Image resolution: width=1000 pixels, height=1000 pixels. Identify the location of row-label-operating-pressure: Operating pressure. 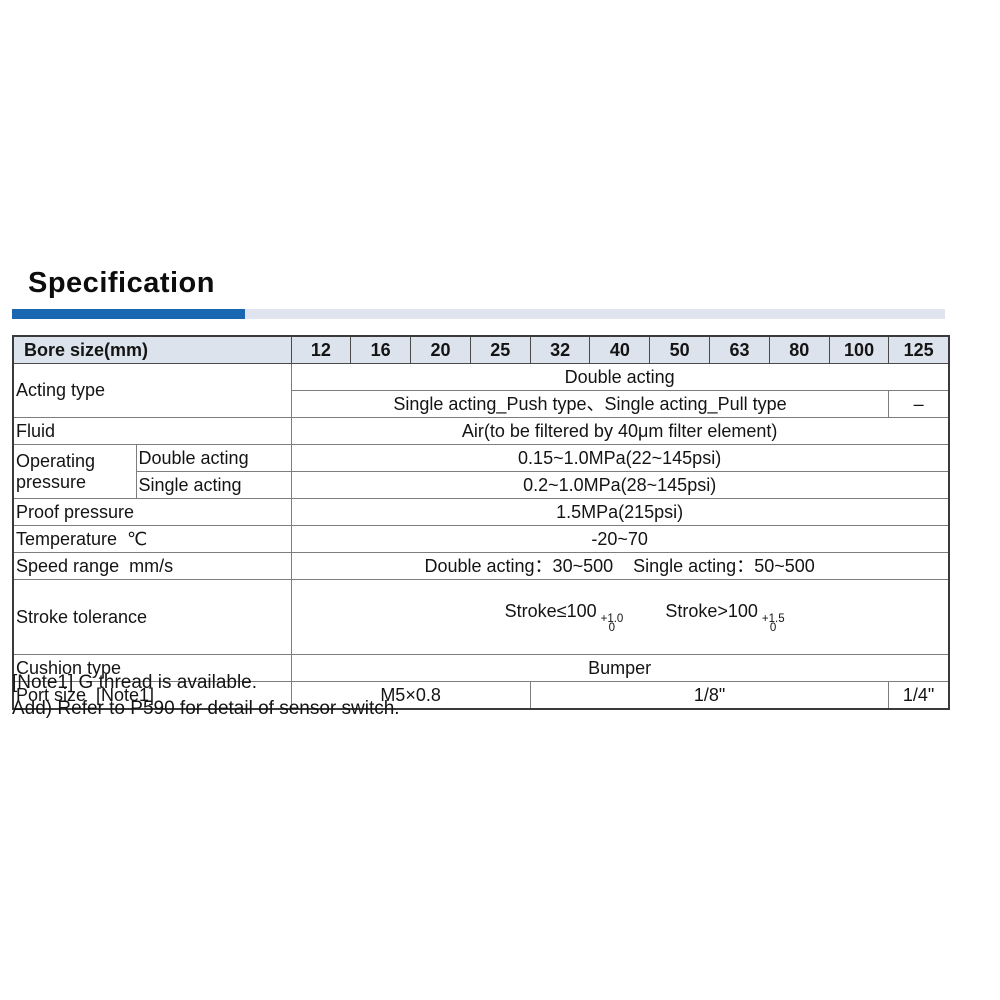
(74, 471).